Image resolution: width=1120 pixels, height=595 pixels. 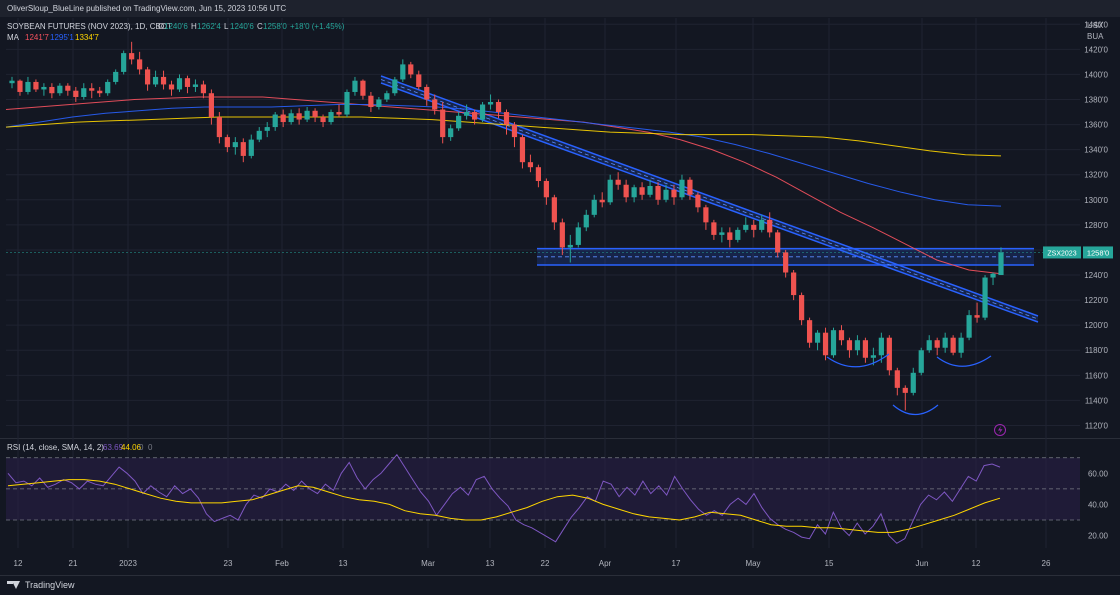 I want to click on price-tick-label: 1300'0, so click(x=1096, y=200).